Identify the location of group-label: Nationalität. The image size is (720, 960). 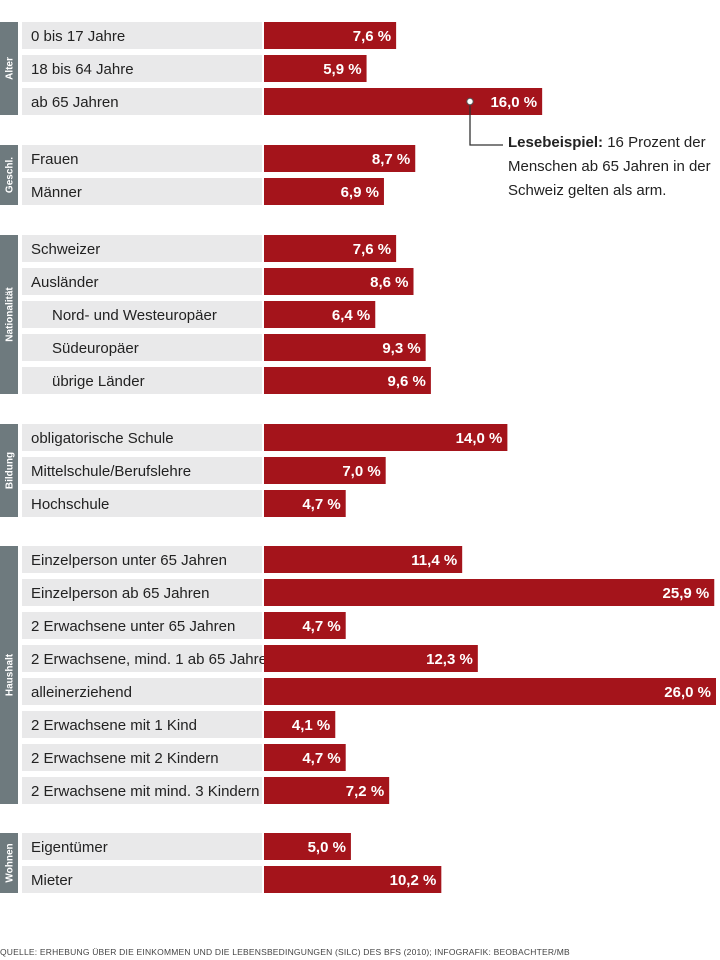
(10, 314).